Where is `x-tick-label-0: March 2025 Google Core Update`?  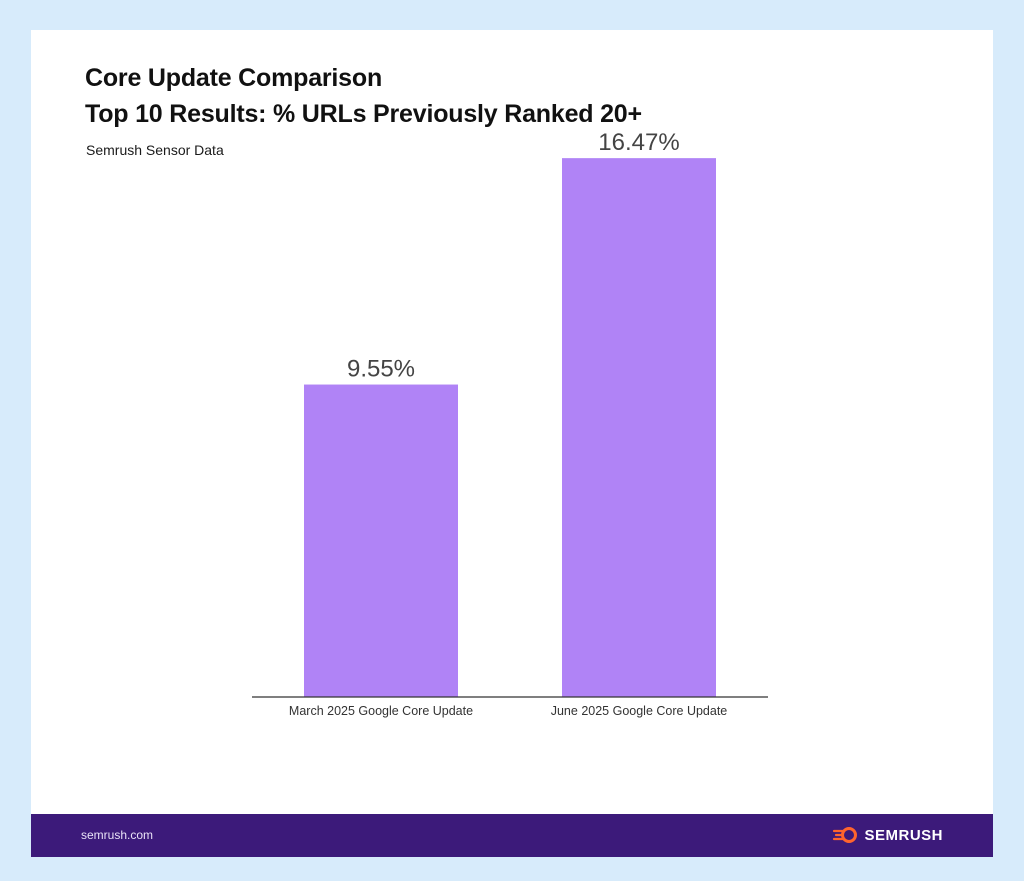
x-tick-label-0: March 2025 Google Core Update is located at coordinates (381, 711).